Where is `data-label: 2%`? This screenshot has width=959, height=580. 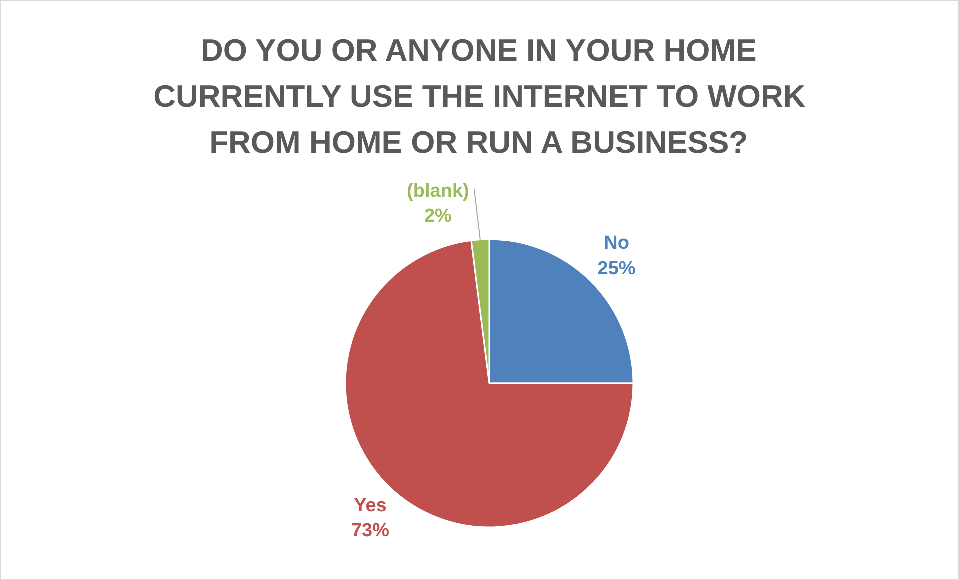
data-label: 2% is located at coordinates (438, 216).